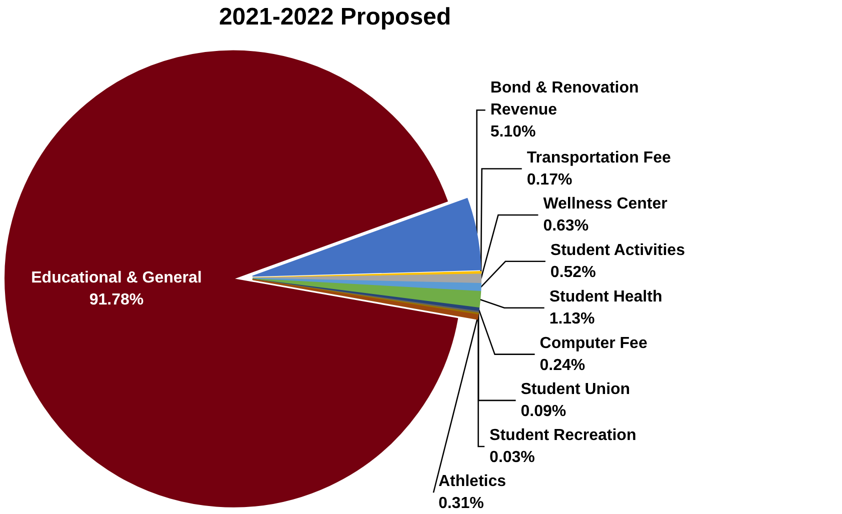 The width and height of the screenshot is (842, 514). What do you see at coordinates (598, 157) in the screenshot?
I see `slice-label: Transportation Fee` at bounding box center [598, 157].